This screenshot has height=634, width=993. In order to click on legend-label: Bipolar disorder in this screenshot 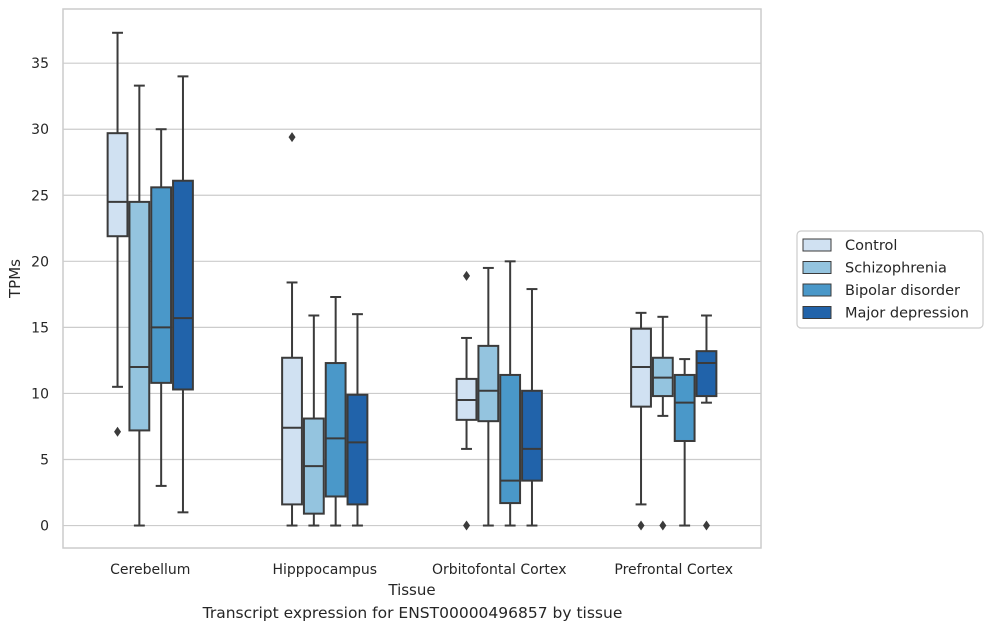, I will do `click(902, 291)`.